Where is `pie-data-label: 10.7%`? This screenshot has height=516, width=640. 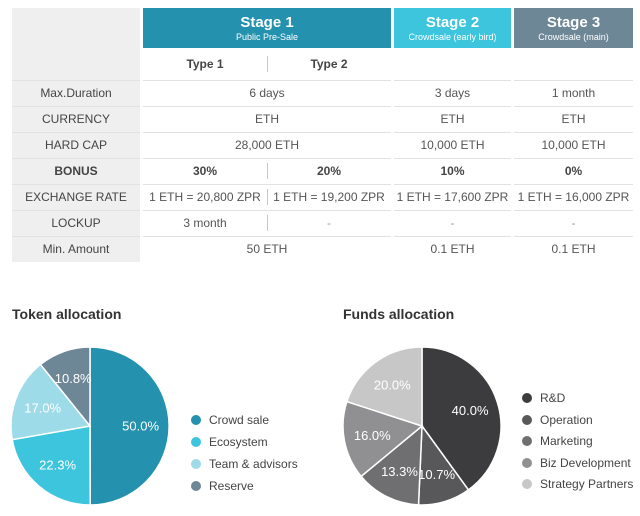
pie-data-label: 10.7% is located at coordinates (436, 474).